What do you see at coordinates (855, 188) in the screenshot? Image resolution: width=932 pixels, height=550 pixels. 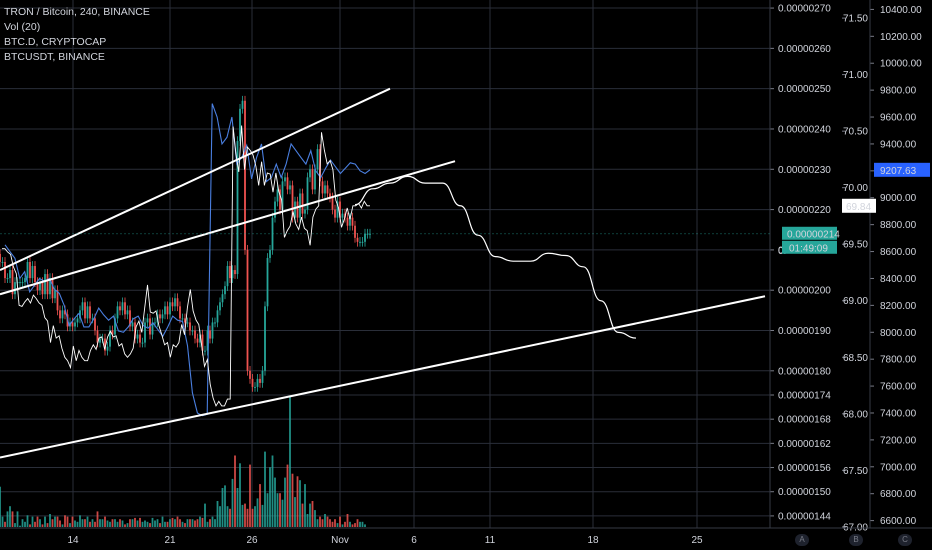 I see `btcd-tick-label: 70.00` at bounding box center [855, 188].